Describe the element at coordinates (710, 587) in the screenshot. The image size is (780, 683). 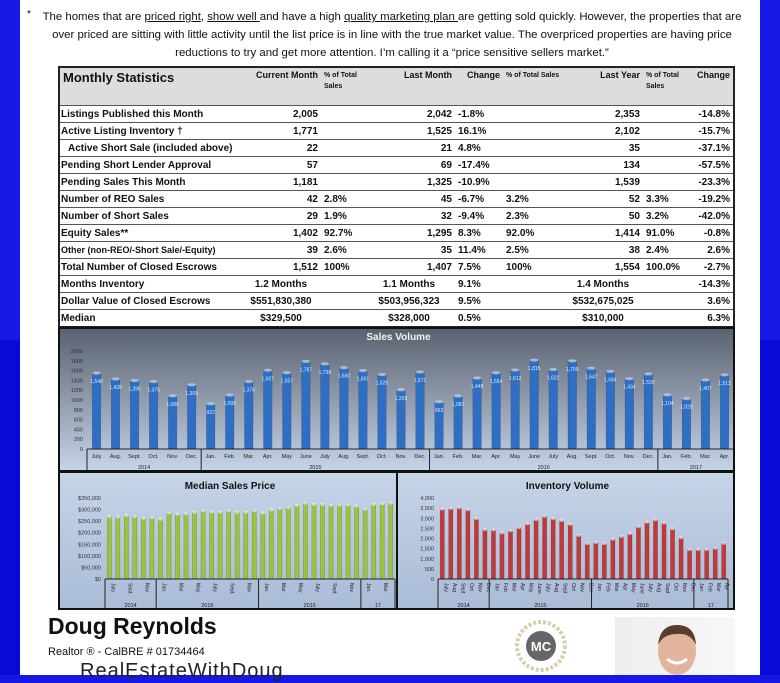
I see `x-tick-label: Feb` at that location.